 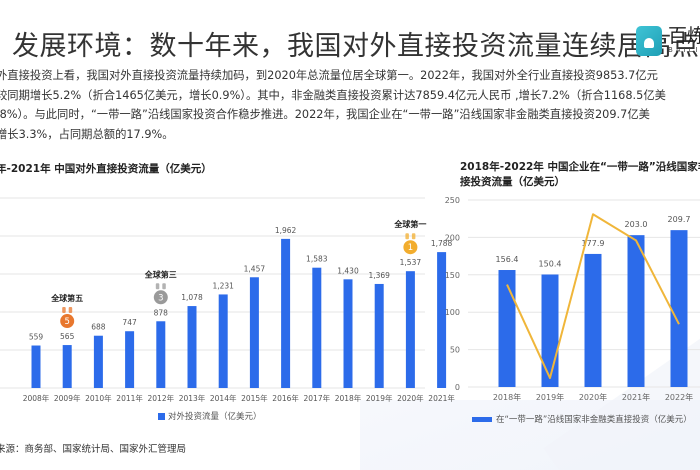 What do you see at coordinates (66, 298) in the screenshot?
I see `ranking-annotation: 全球第五` at bounding box center [66, 298].